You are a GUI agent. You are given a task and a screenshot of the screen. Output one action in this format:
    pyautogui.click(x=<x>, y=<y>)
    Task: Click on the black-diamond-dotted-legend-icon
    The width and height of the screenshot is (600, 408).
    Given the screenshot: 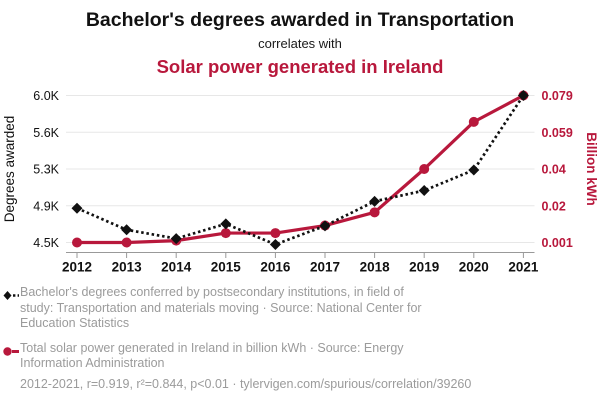 What is the action you would take?
    pyautogui.click(x=11, y=297)
    